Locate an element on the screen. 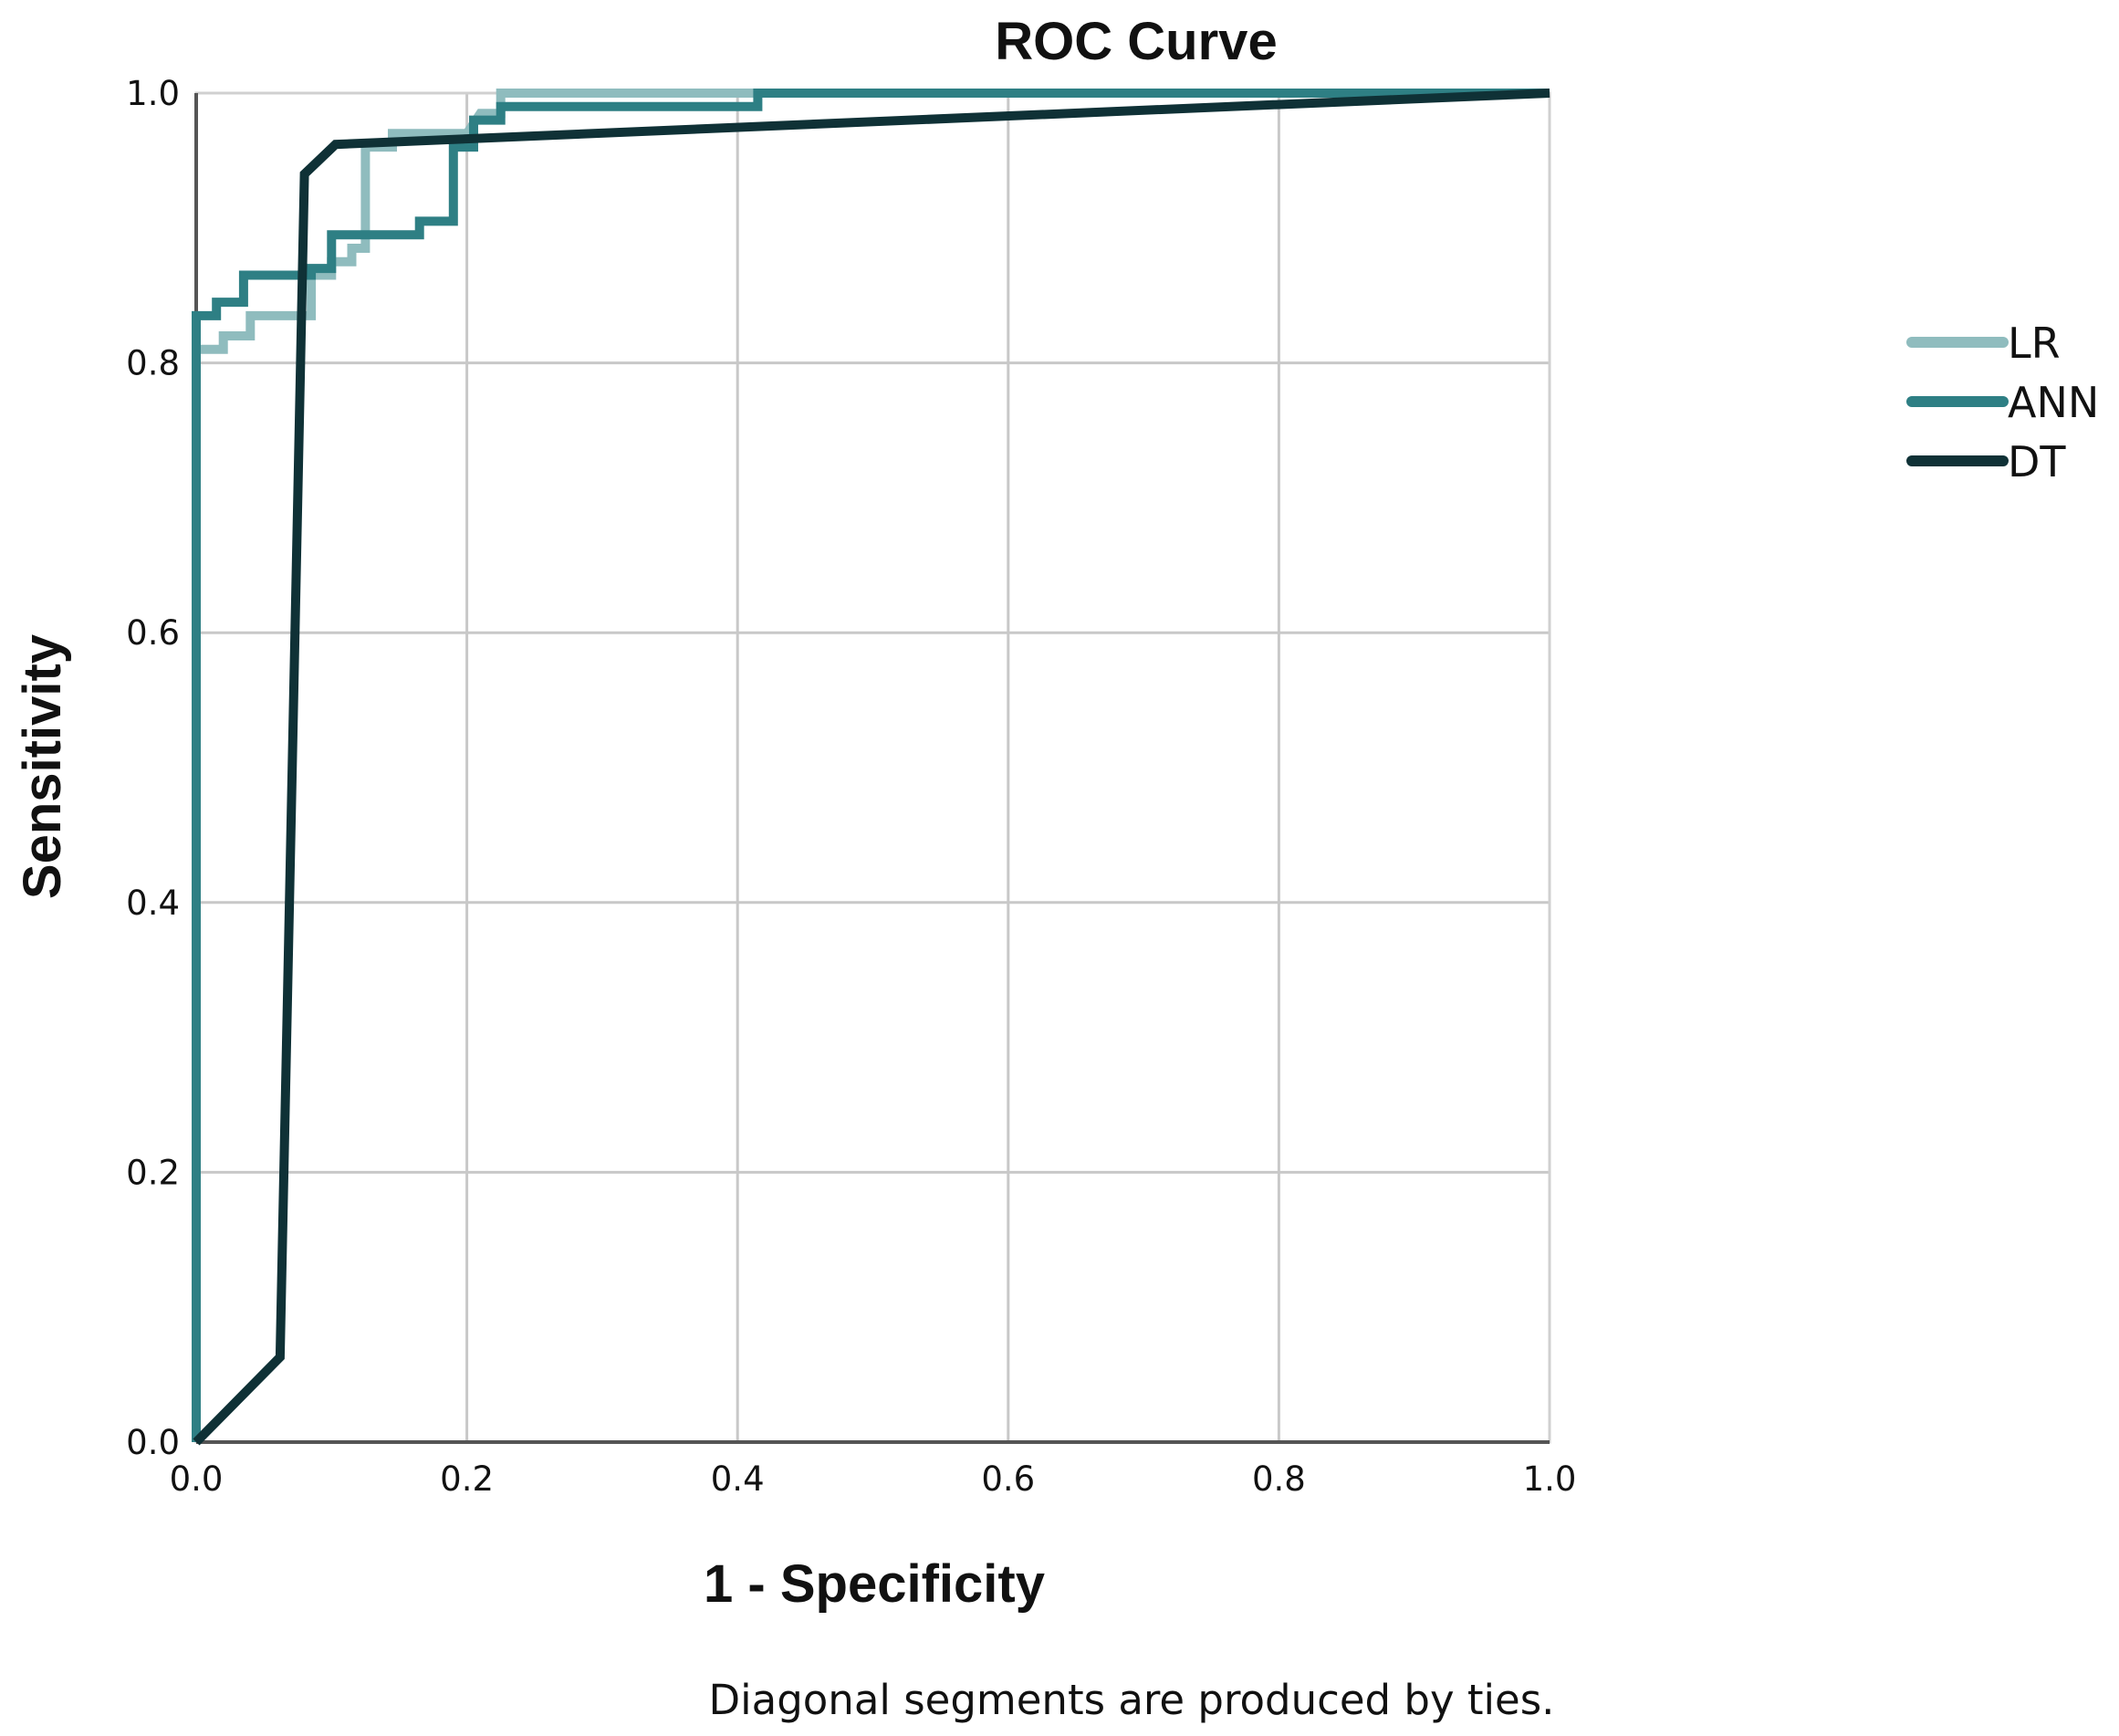 Image resolution: width=2119 pixels, height=1736 pixels. x-tick-label: 0.6 is located at coordinates (1008, 1479).